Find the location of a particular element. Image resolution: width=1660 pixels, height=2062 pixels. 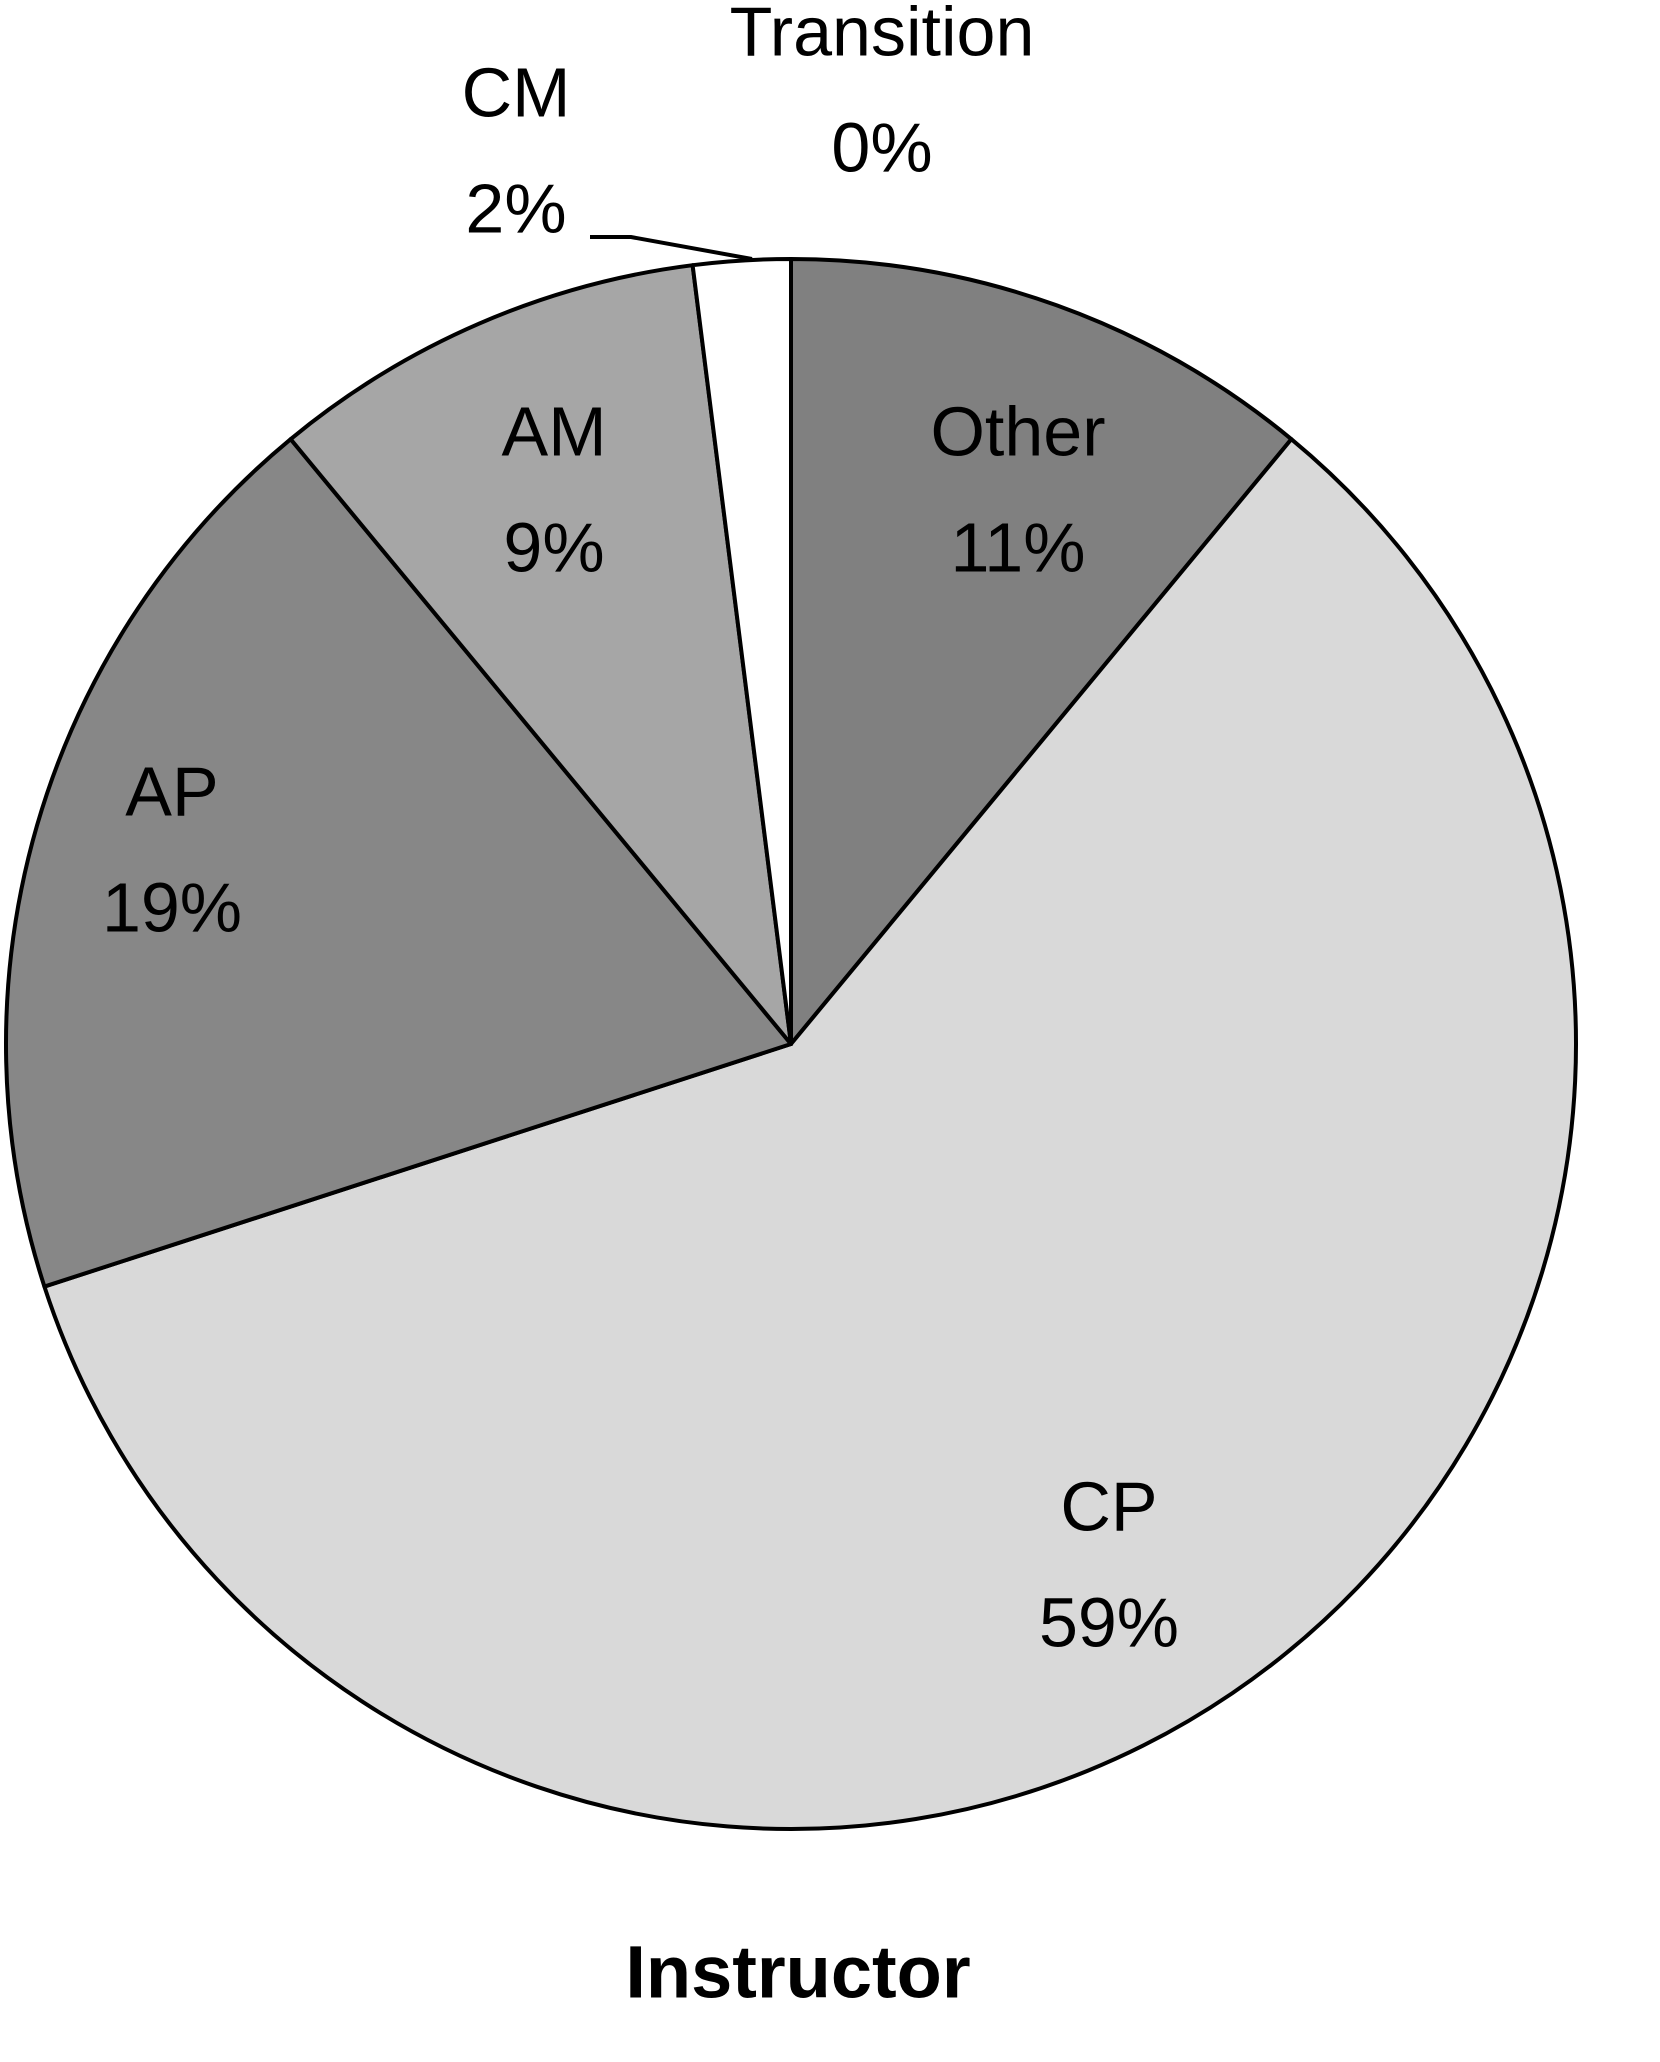

slice-label: CP is located at coordinates (1108, 1506).